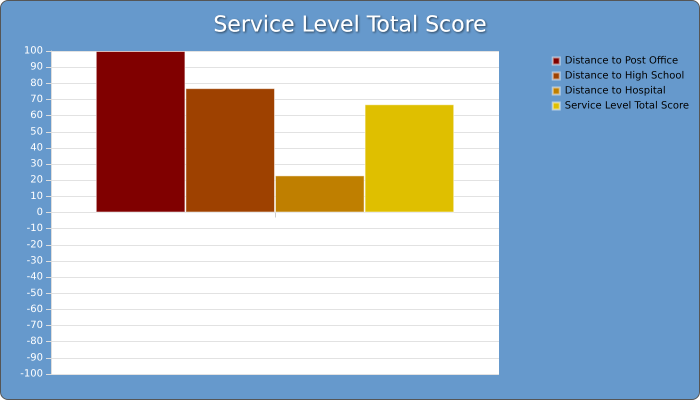  I want to click on y-tick-label: -30, so click(34, 260).